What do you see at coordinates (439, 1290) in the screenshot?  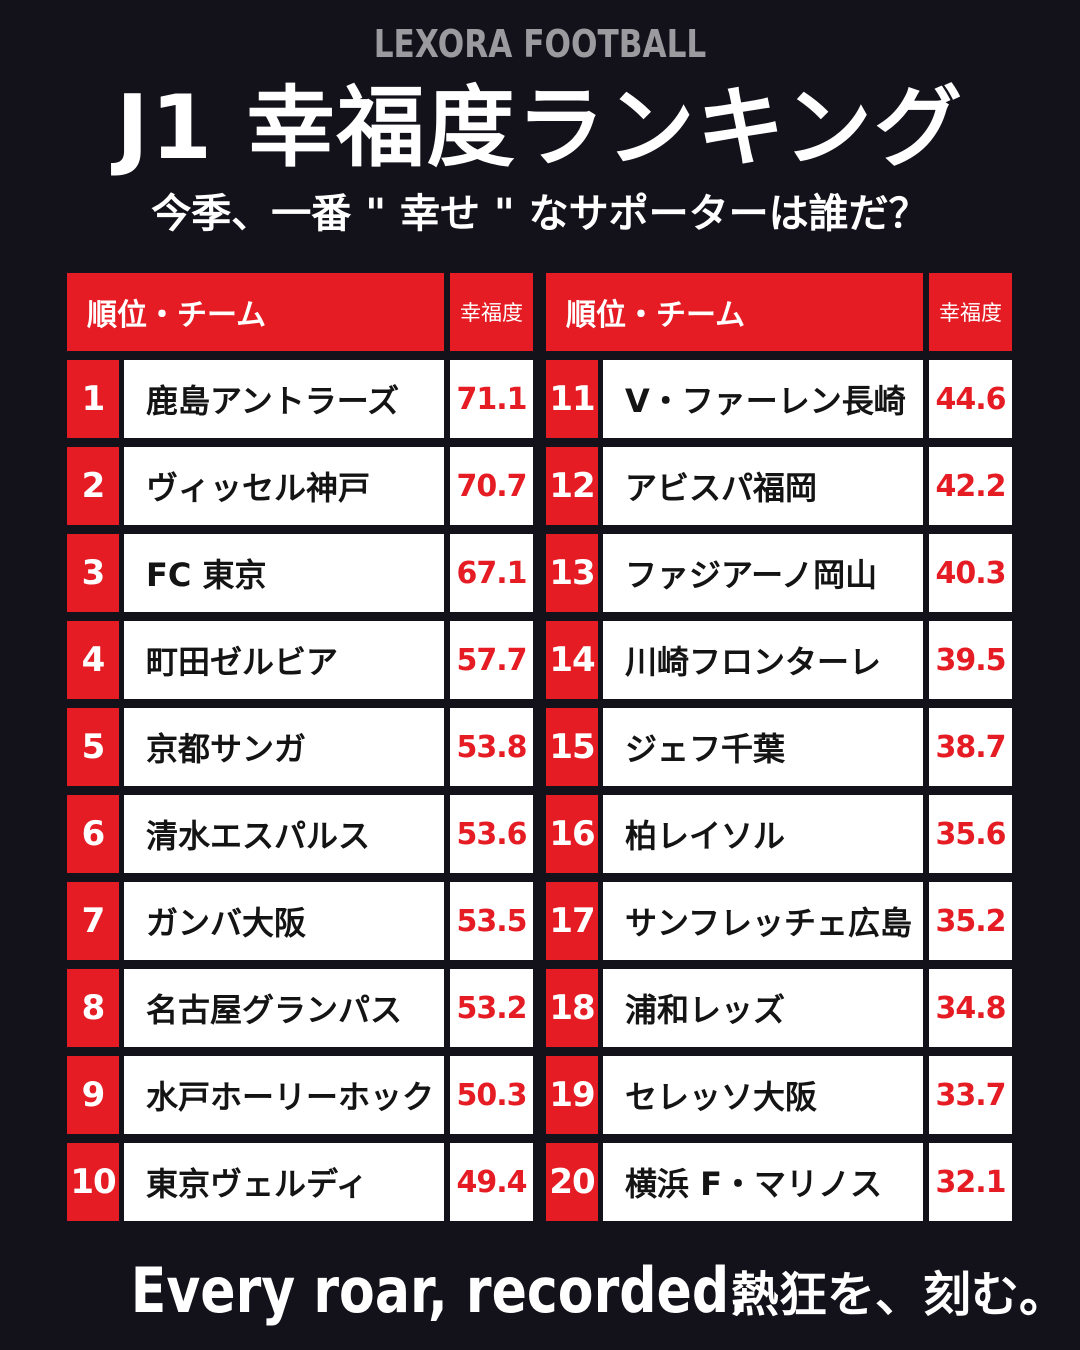 I see `footer-english: Every roar, recorded.` at bounding box center [439, 1290].